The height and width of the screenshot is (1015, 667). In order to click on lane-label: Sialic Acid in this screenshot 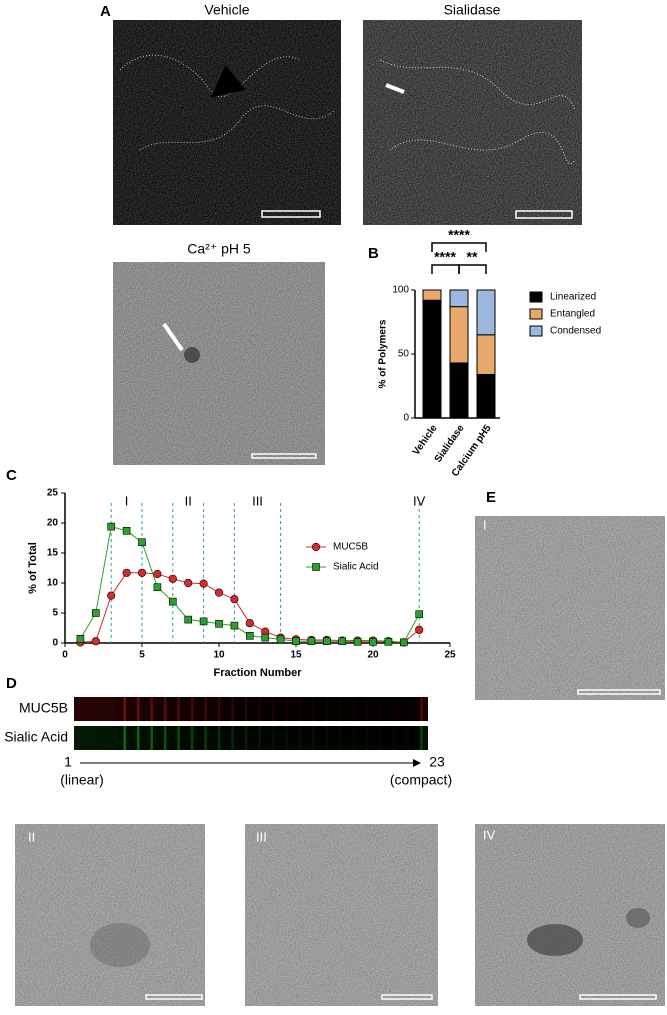, I will do `click(36, 737)`.